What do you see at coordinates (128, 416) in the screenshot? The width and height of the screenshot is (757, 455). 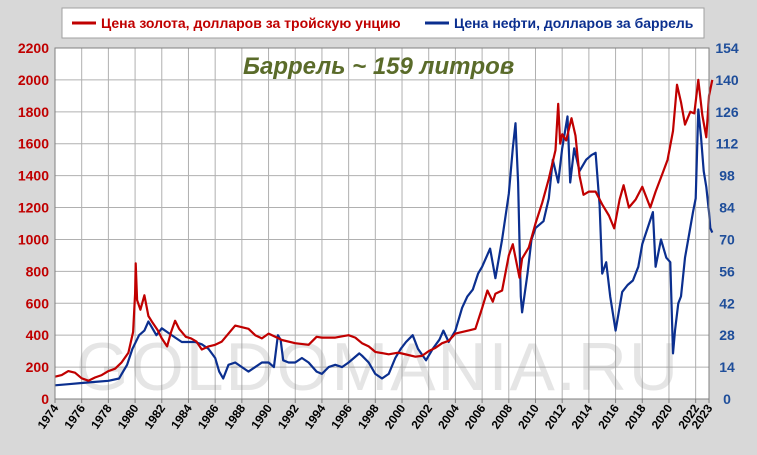 I see `x-tick-label: 1980` at bounding box center [128, 416].